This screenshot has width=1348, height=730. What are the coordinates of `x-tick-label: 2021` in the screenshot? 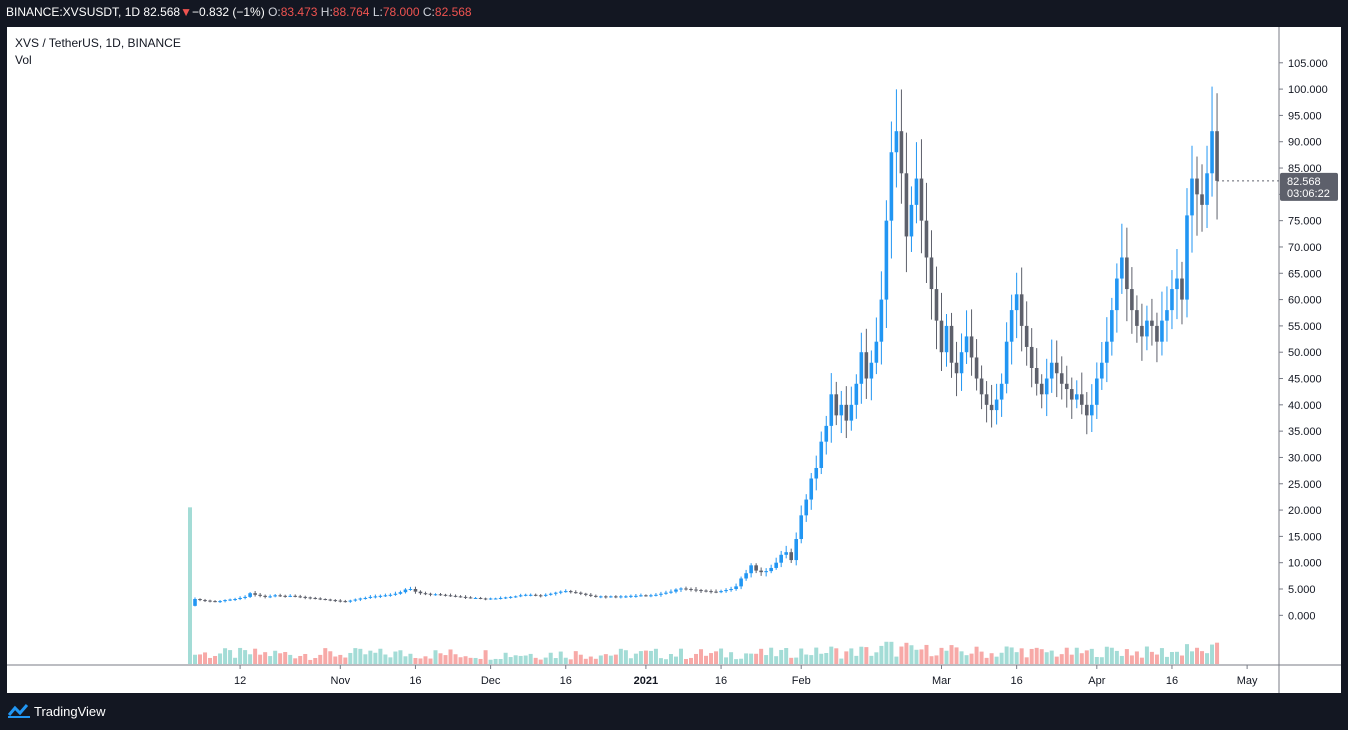 It's located at (646, 681).